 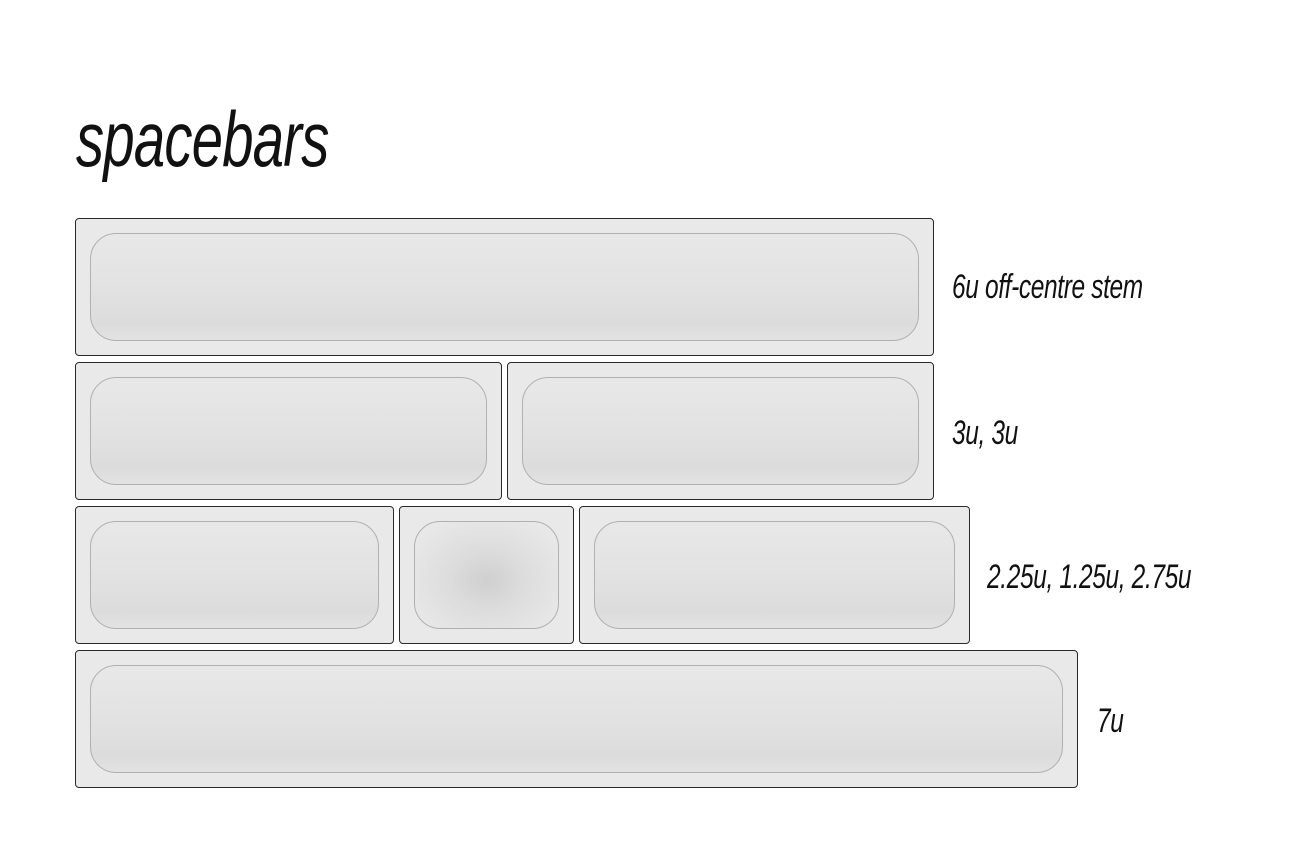 I want to click on keycap-top-dished, so click(x=486, y=575).